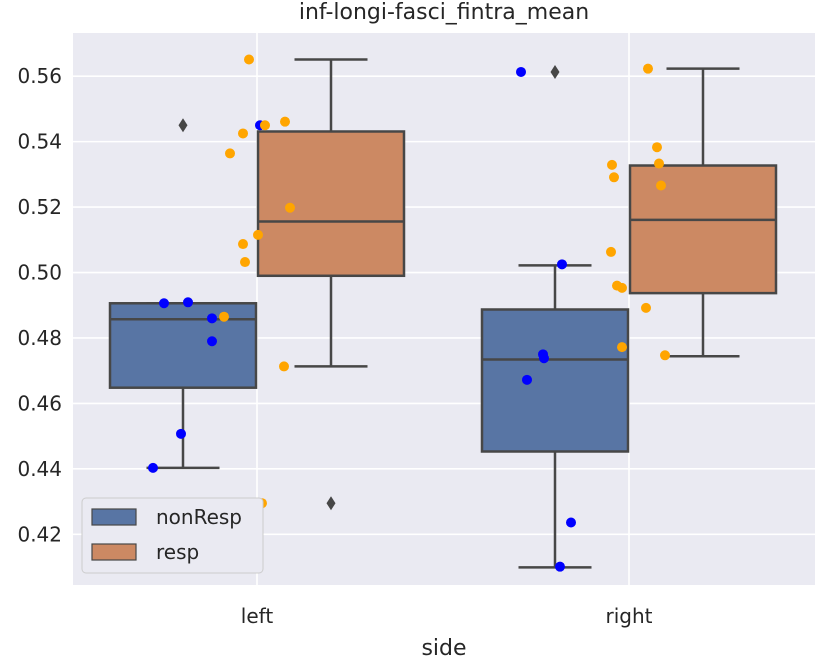  Describe the element at coordinates (39, 76) in the screenshot. I see `y-tick-label: 0.56` at that location.